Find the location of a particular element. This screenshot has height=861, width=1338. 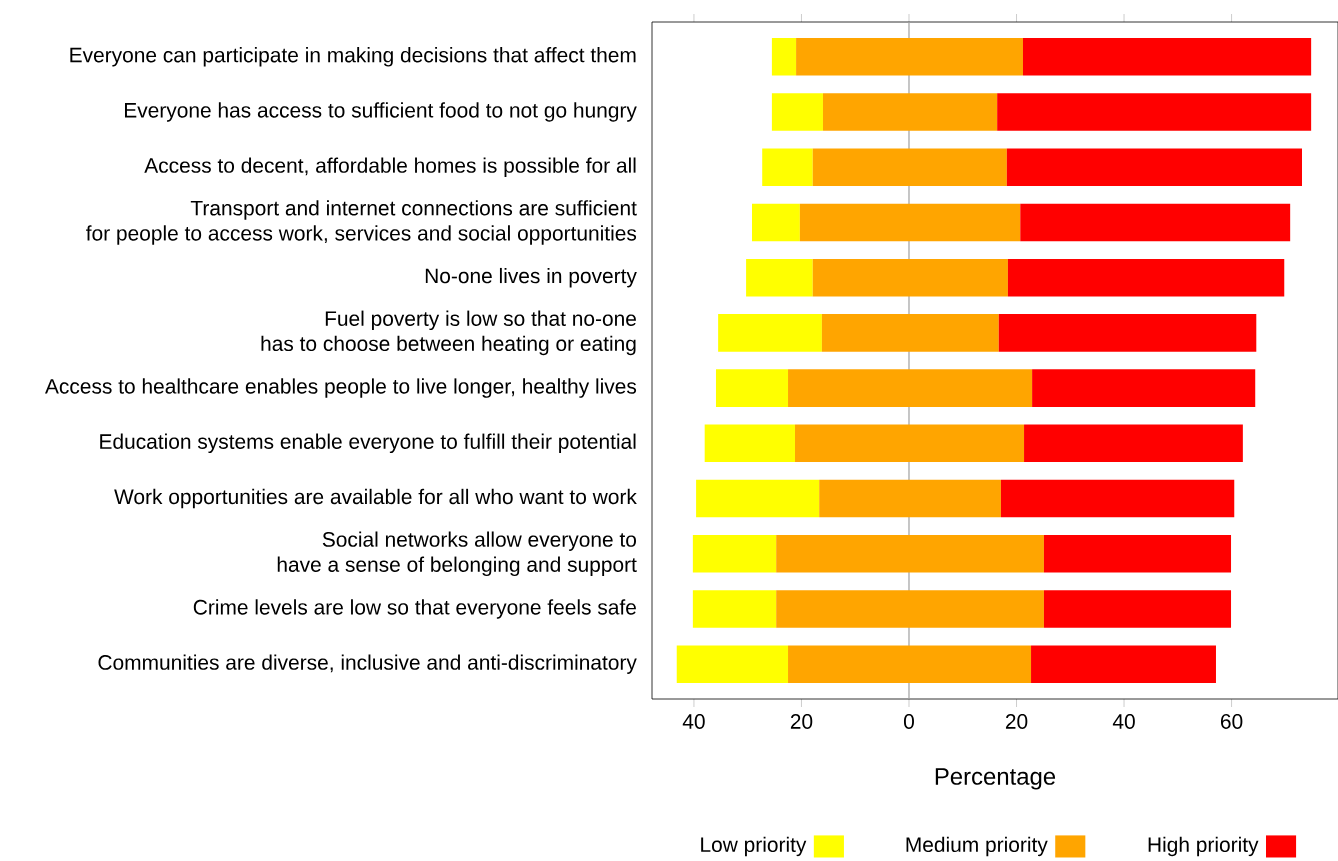

y-tick-label: Crime levels are low so that everyone feels safe is located at coordinates (414, 609).